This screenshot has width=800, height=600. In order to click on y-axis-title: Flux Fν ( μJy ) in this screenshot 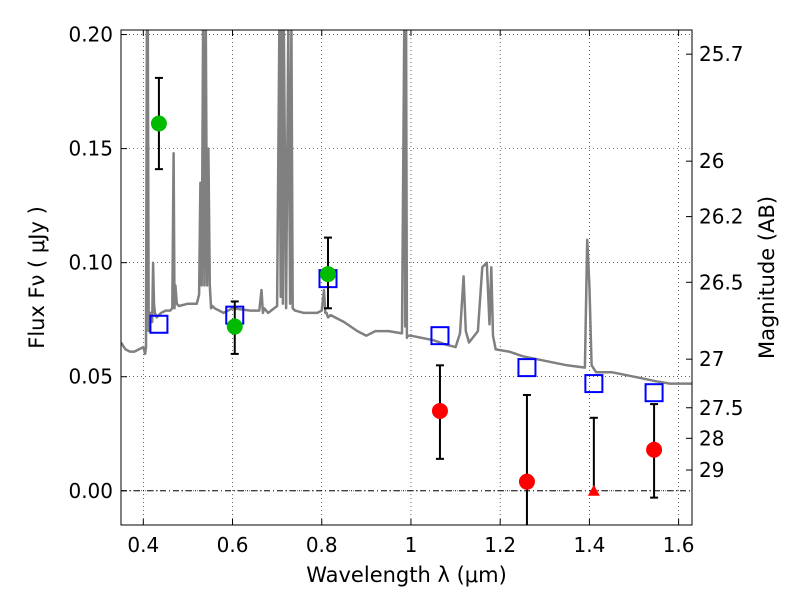, I will do `click(37, 277)`.